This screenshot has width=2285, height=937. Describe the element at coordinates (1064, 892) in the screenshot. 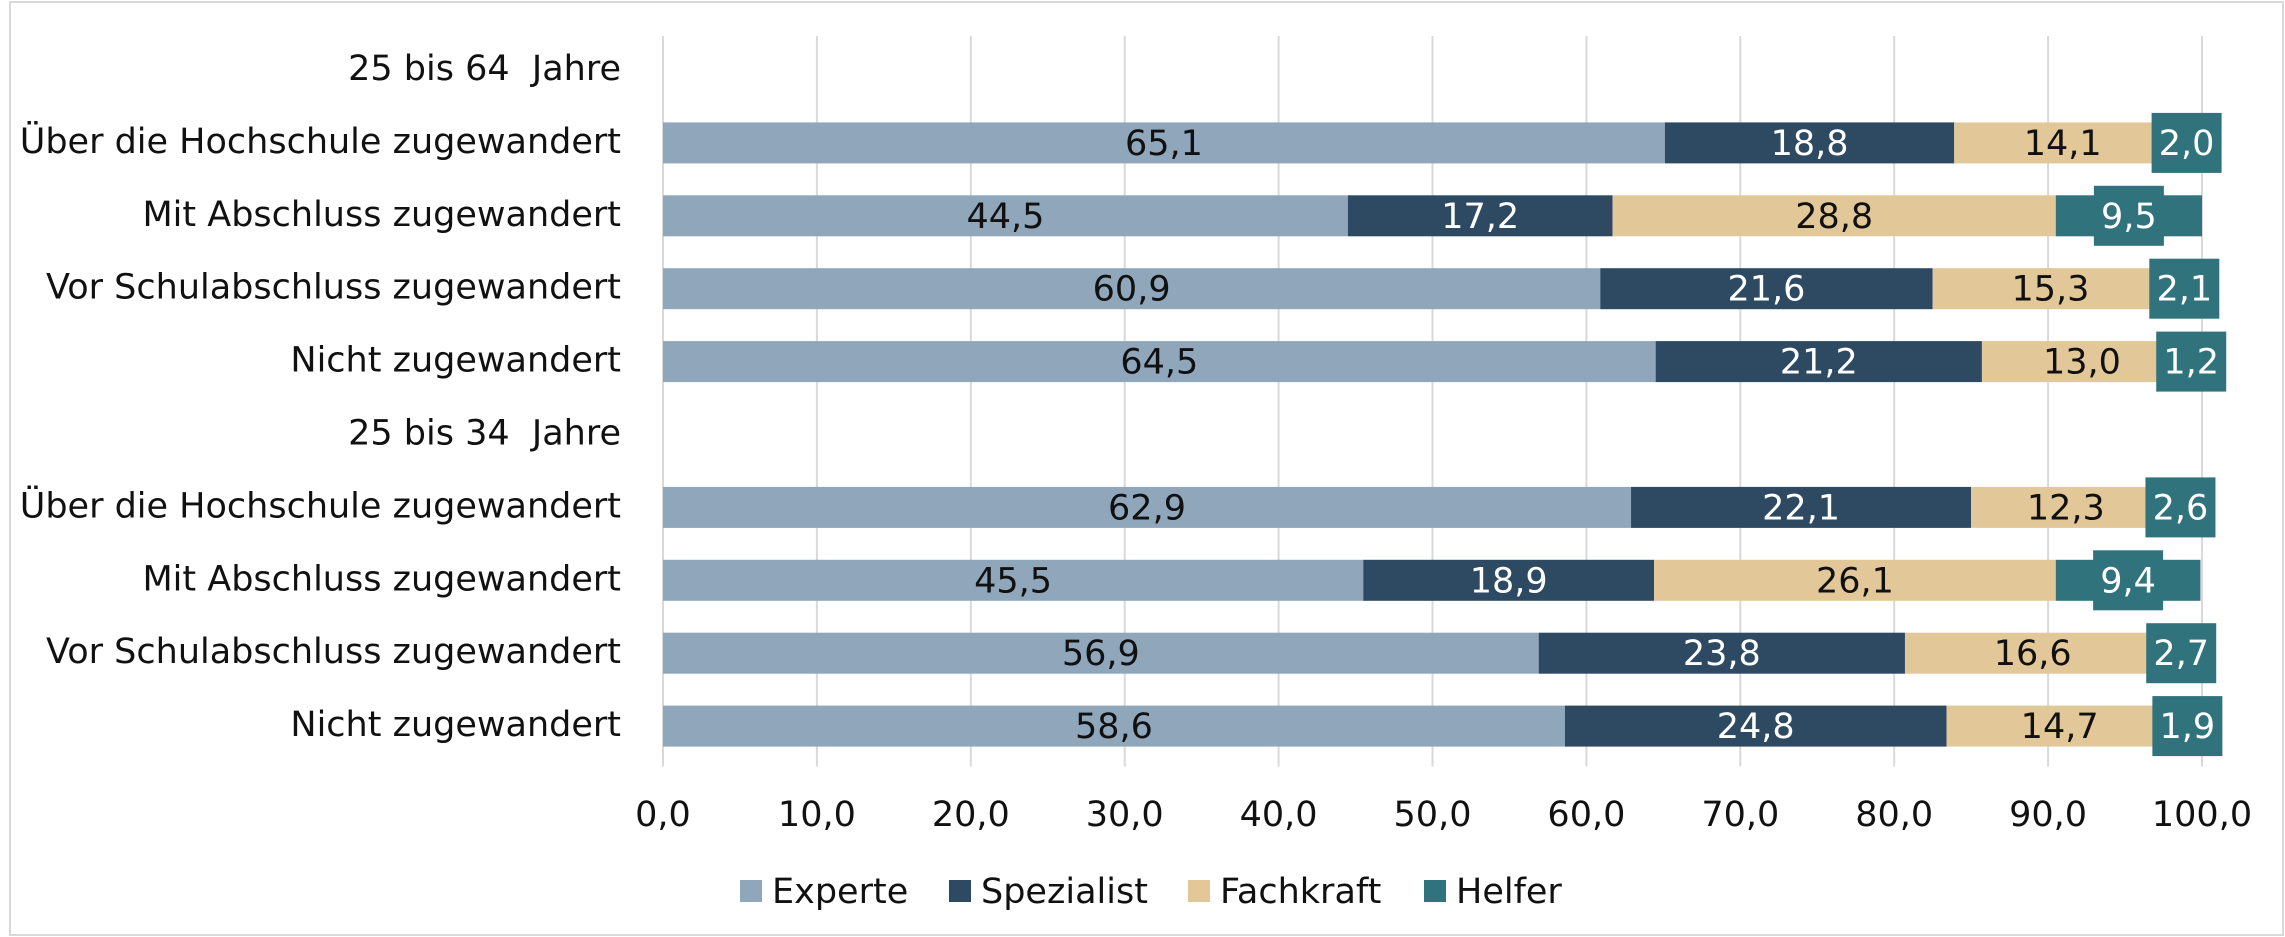

I see `legend-label: Spezialist` at that location.